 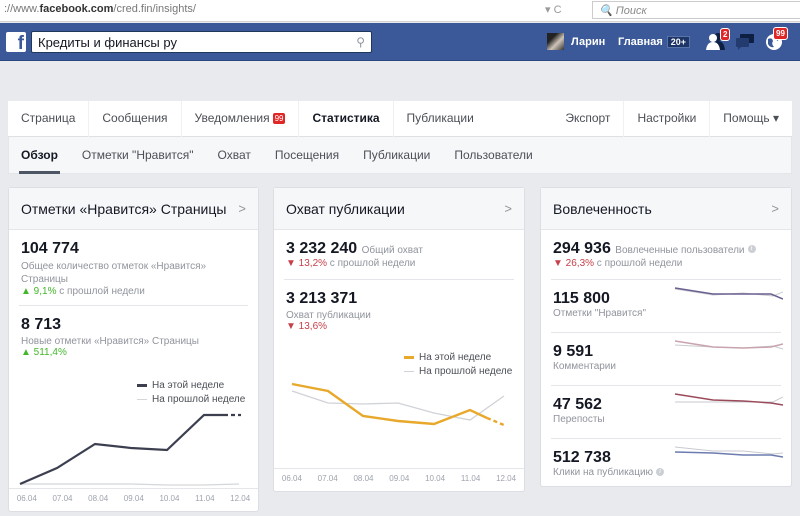 I want to click on engagement-row-likes: 115 800 Отметки "Нравится", so click(x=666, y=306).